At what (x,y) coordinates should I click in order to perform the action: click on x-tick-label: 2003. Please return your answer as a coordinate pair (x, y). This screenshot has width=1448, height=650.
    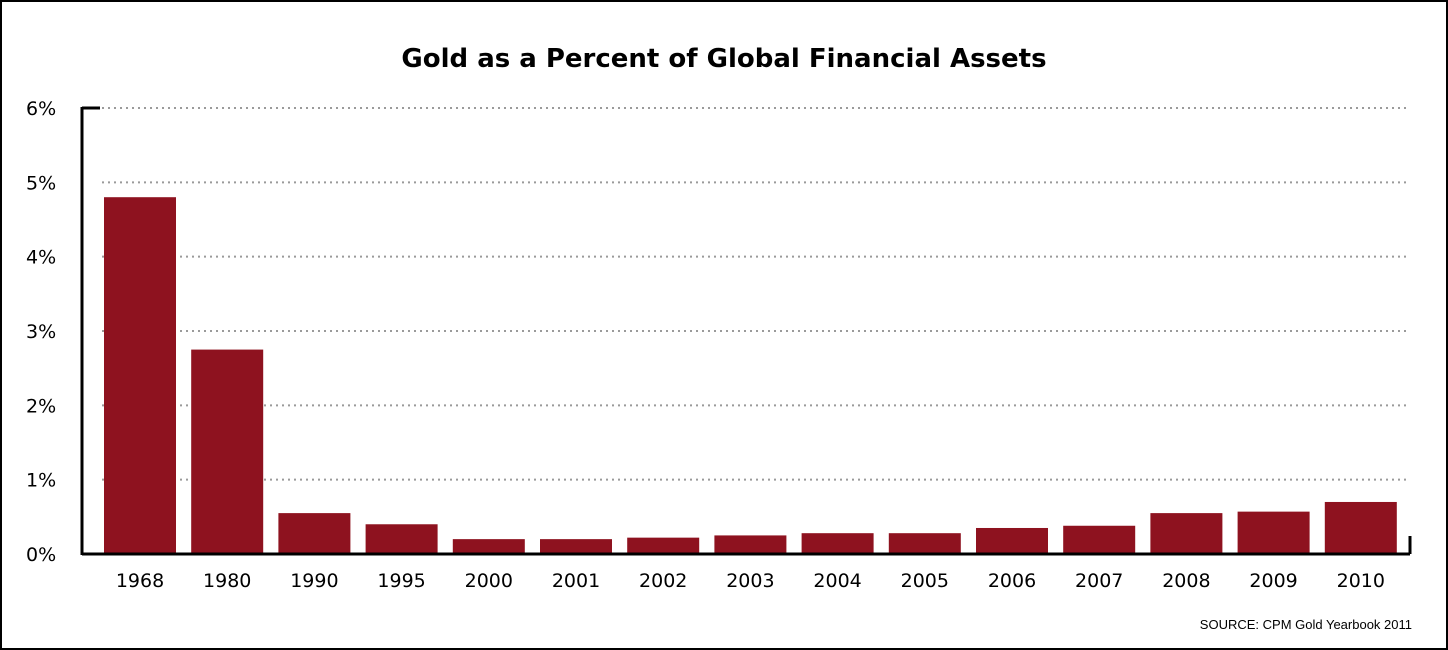
    Looking at the image, I should click on (750, 581).